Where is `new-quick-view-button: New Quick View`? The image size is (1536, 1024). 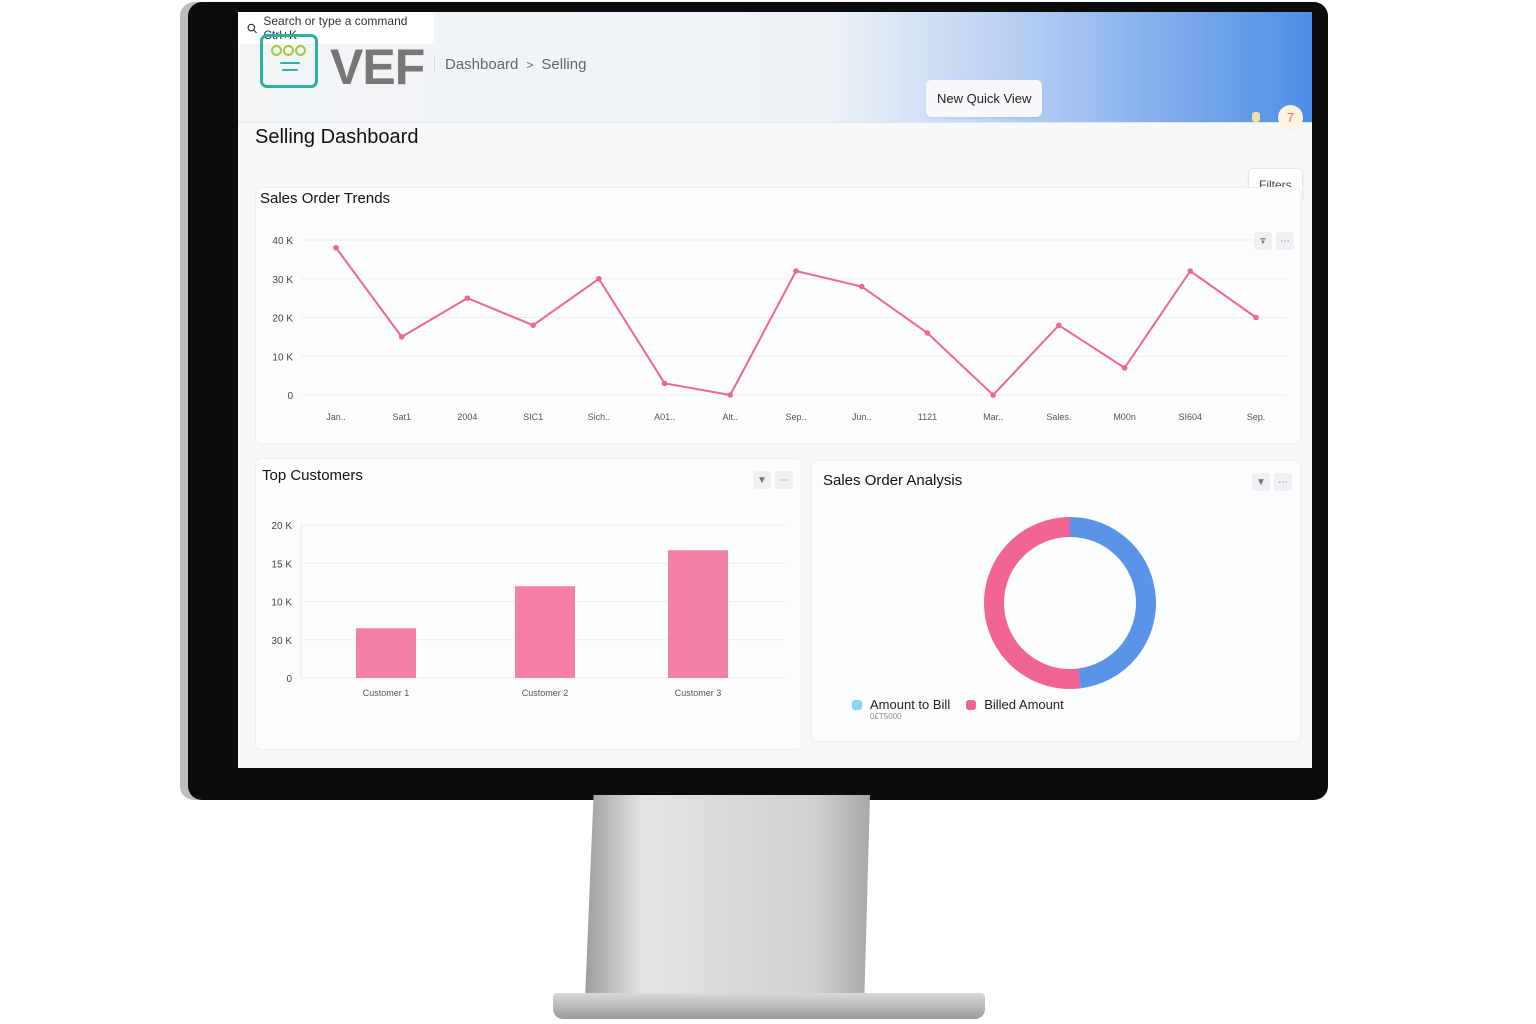
new-quick-view-button: New Quick View is located at coordinates (984, 98).